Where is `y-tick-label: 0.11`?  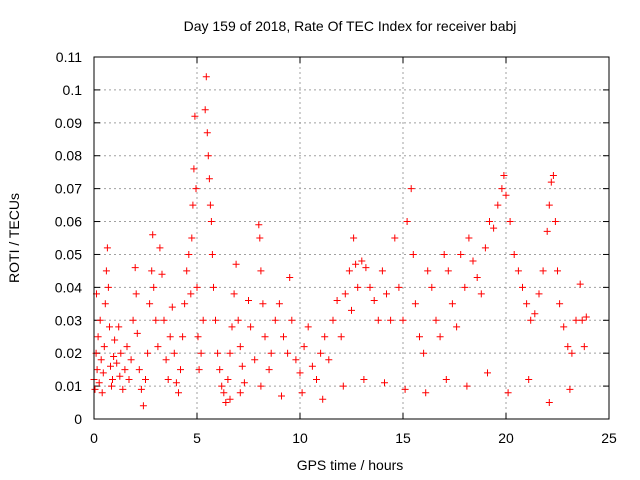
y-tick-label: 0.11 is located at coordinates (69, 57).